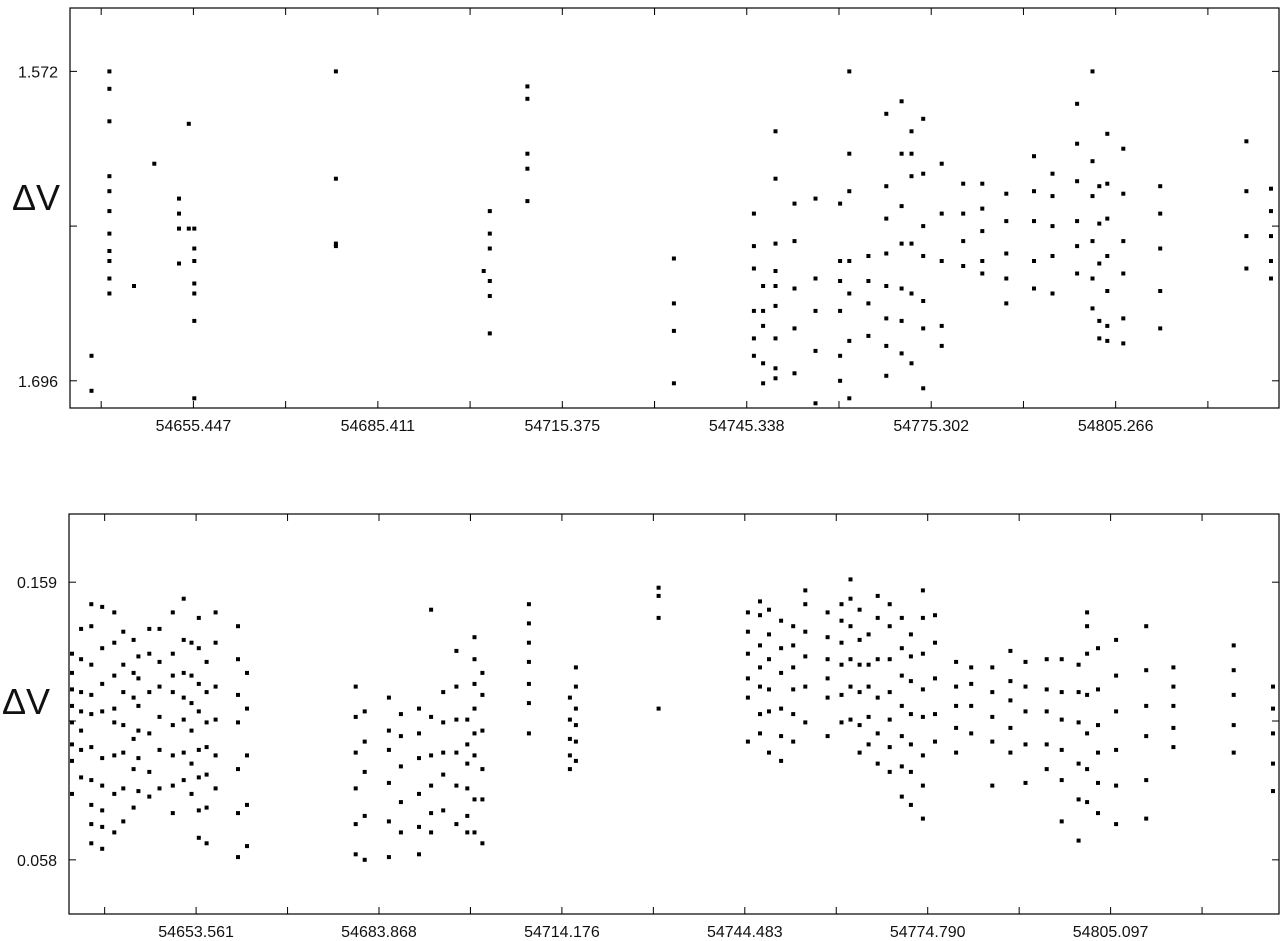 The width and height of the screenshot is (1281, 941). What do you see at coordinates (379, 932) in the screenshot?
I see `x-tick-label: 54683.868` at bounding box center [379, 932].